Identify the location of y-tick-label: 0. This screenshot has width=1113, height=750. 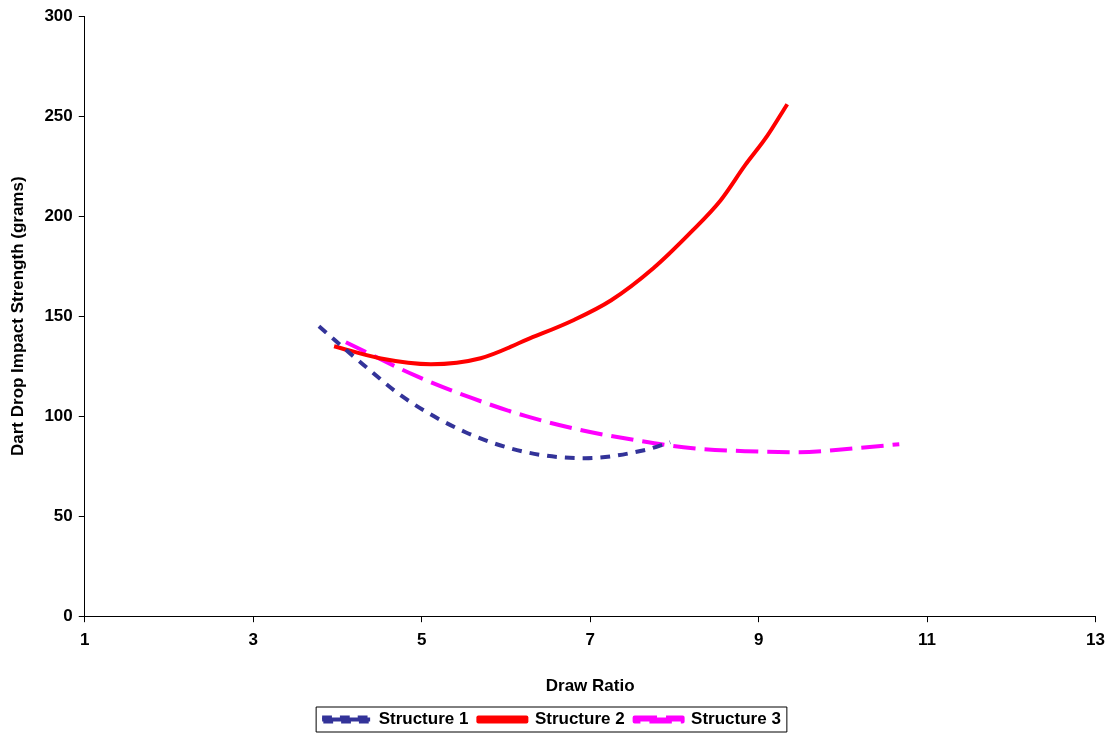
(68, 615).